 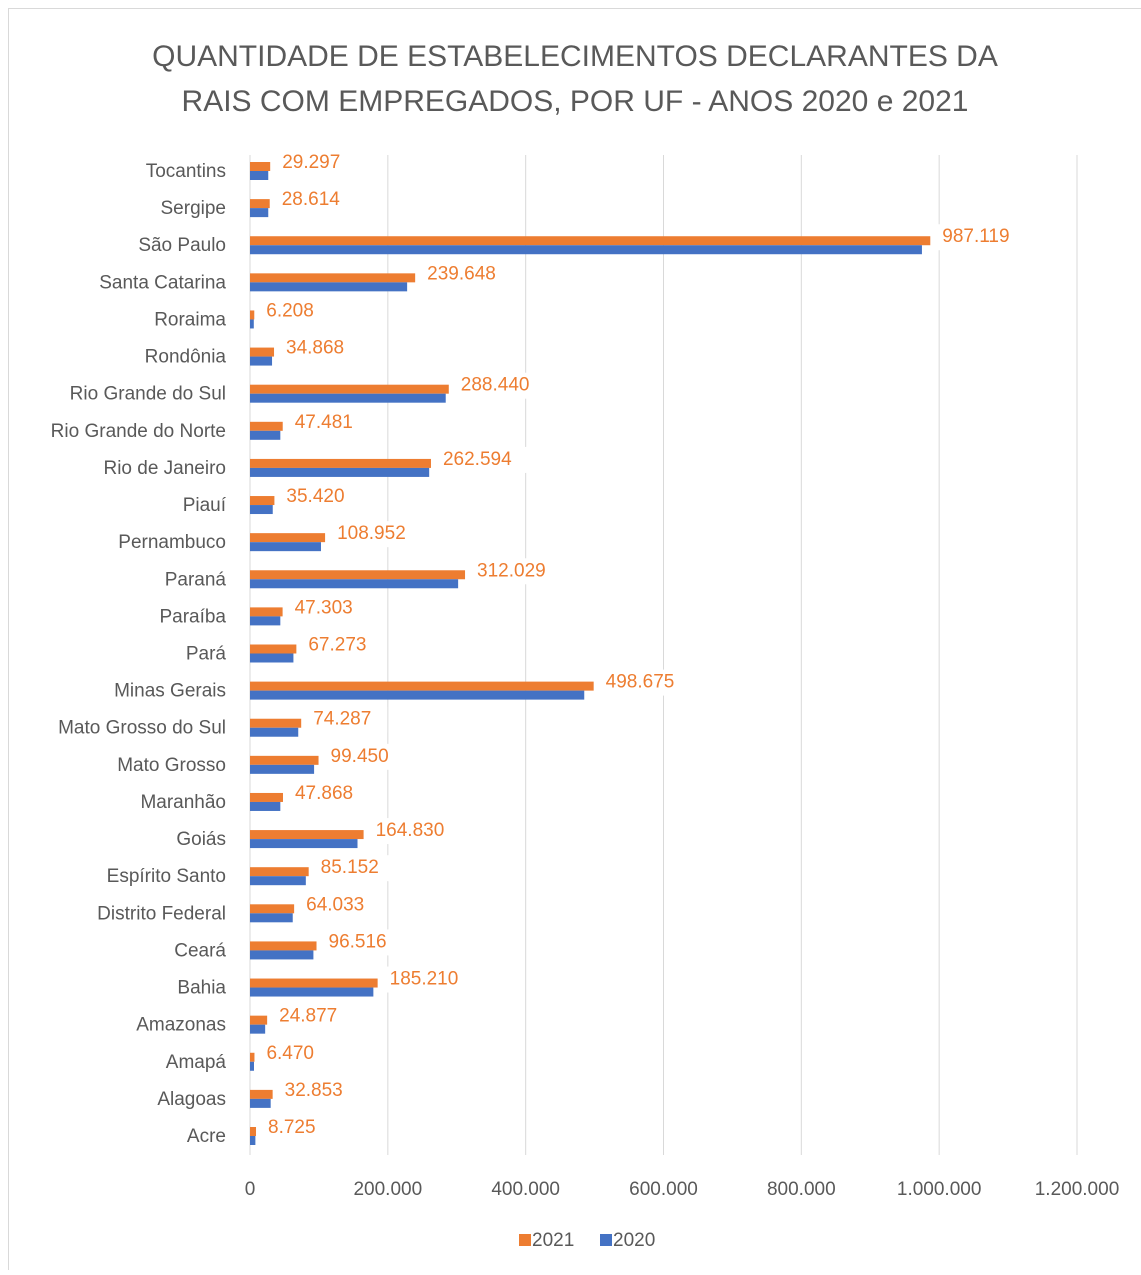 What do you see at coordinates (138, 431) in the screenshot?
I see `y-tick-label: Rio Grande do Norte` at bounding box center [138, 431].